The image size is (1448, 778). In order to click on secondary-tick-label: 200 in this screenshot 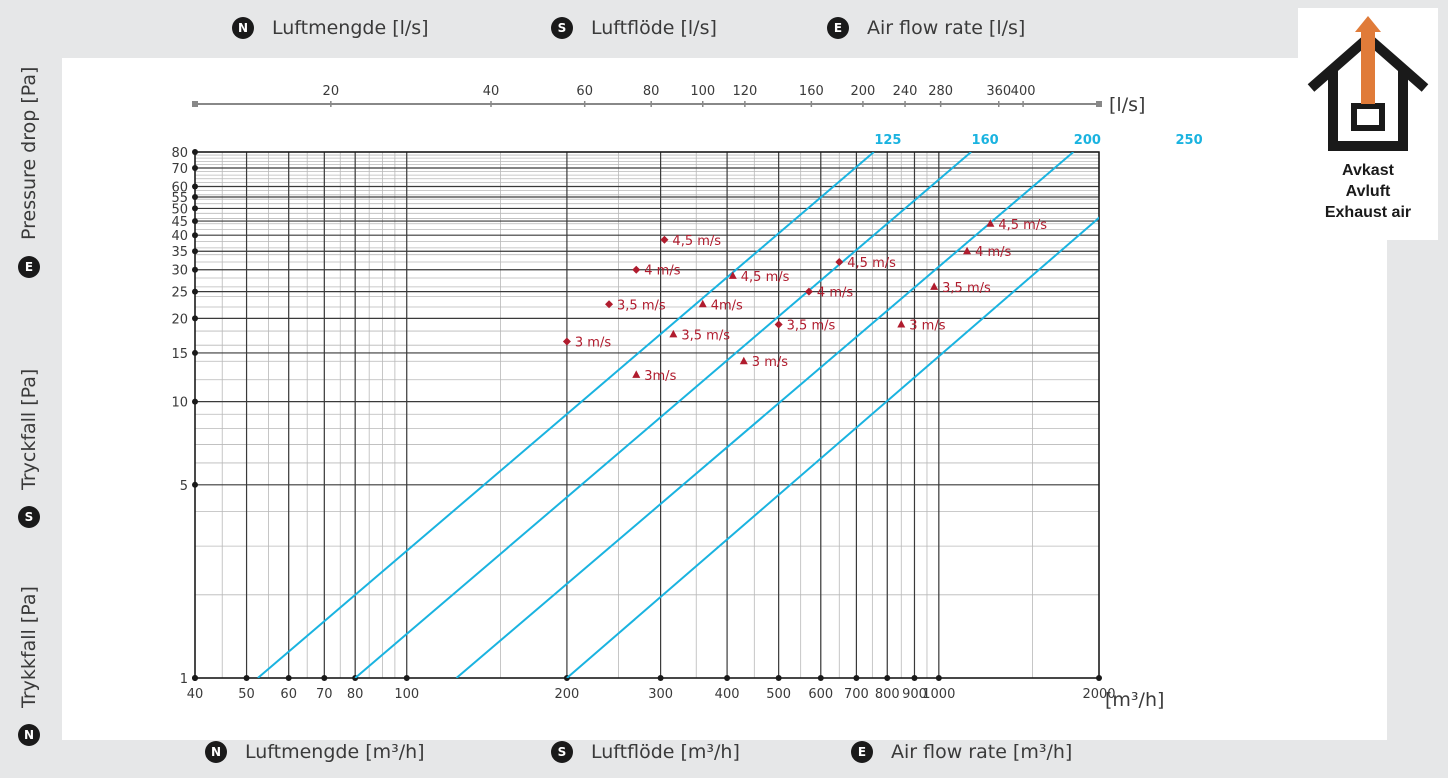, I will do `click(863, 91)`.